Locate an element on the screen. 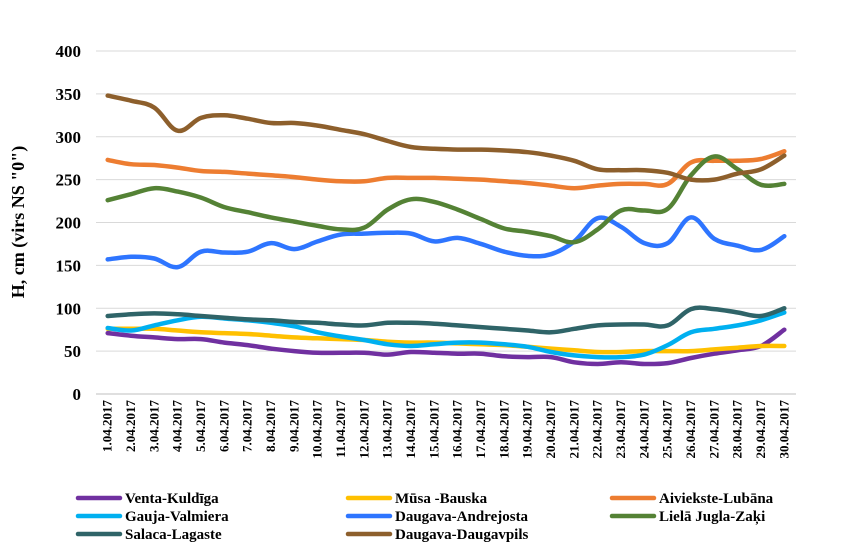 This screenshot has height=554, width=865. x-tick-label: 21.04.2017 is located at coordinates (573, 429).